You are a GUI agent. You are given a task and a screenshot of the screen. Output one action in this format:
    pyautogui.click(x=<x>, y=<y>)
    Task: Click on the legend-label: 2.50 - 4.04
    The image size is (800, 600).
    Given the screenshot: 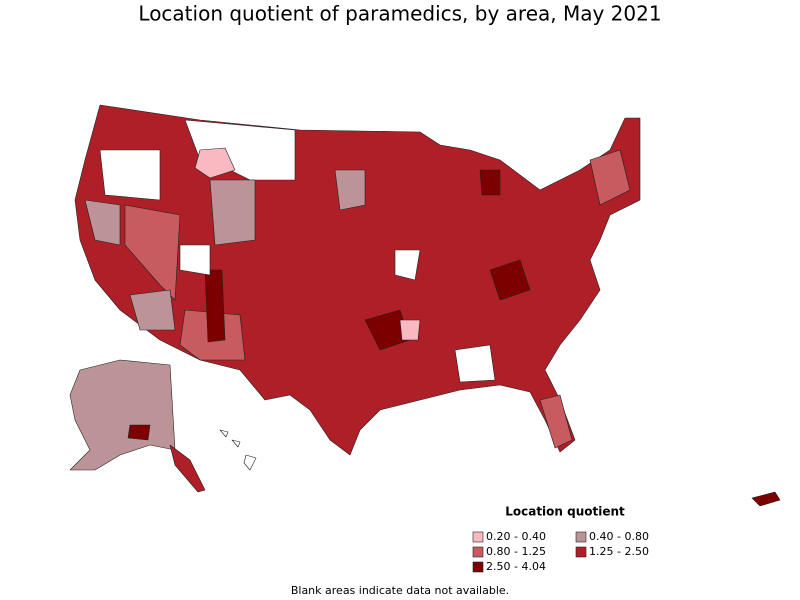 What is the action you would take?
    pyautogui.click(x=516, y=566)
    